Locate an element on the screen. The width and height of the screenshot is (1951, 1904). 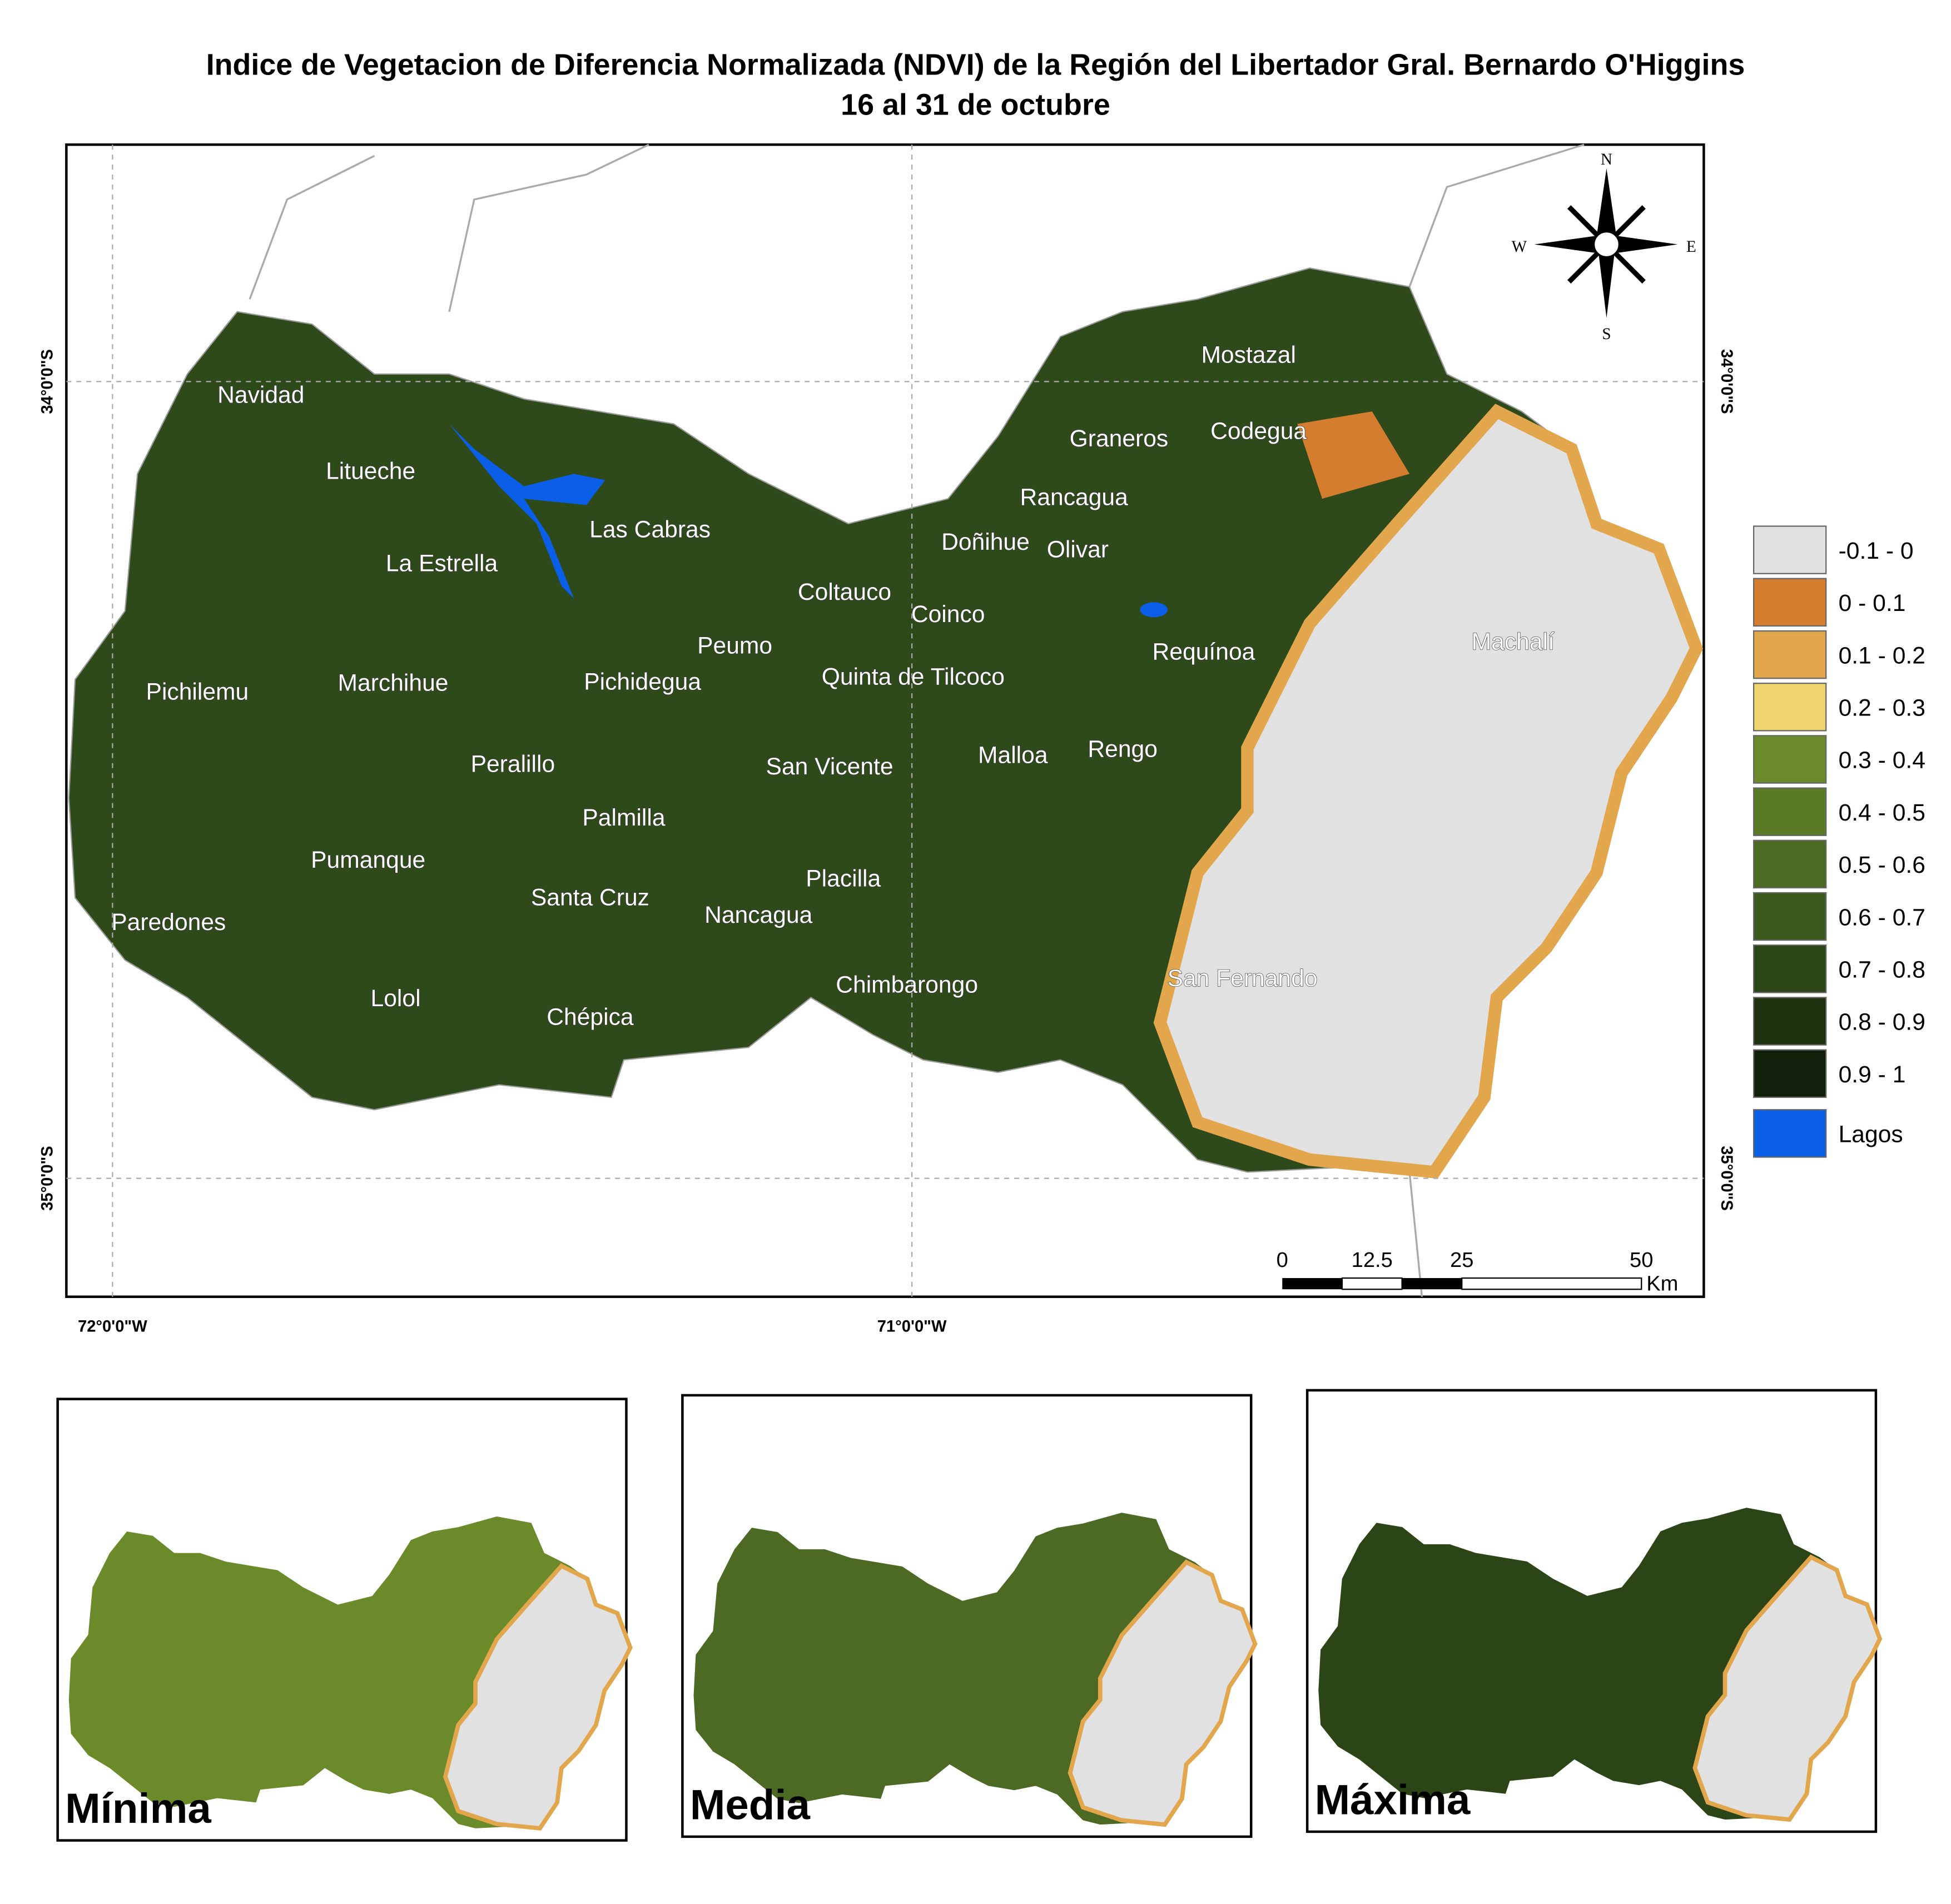
place-label: Chimbarongo is located at coordinates (907, 984).